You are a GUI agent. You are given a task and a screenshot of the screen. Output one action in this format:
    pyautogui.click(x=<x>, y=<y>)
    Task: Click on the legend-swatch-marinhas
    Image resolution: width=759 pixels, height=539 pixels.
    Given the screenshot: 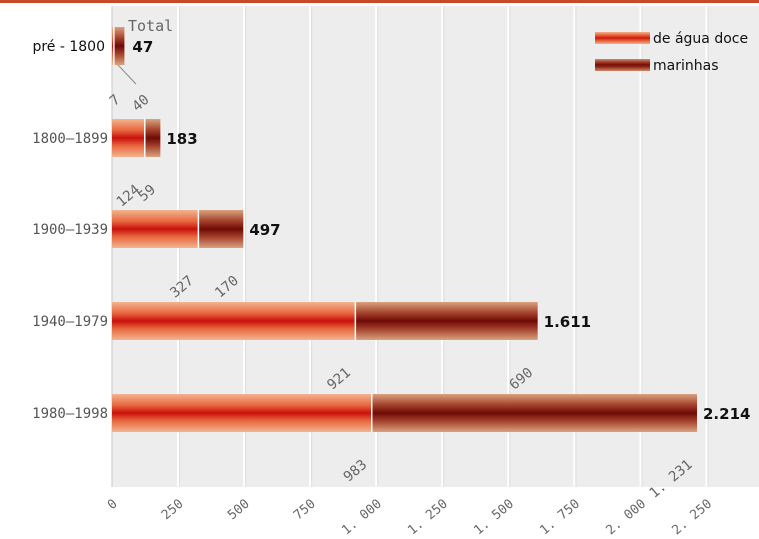 What is the action you would take?
    pyautogui.click(x=622, y=65)
    